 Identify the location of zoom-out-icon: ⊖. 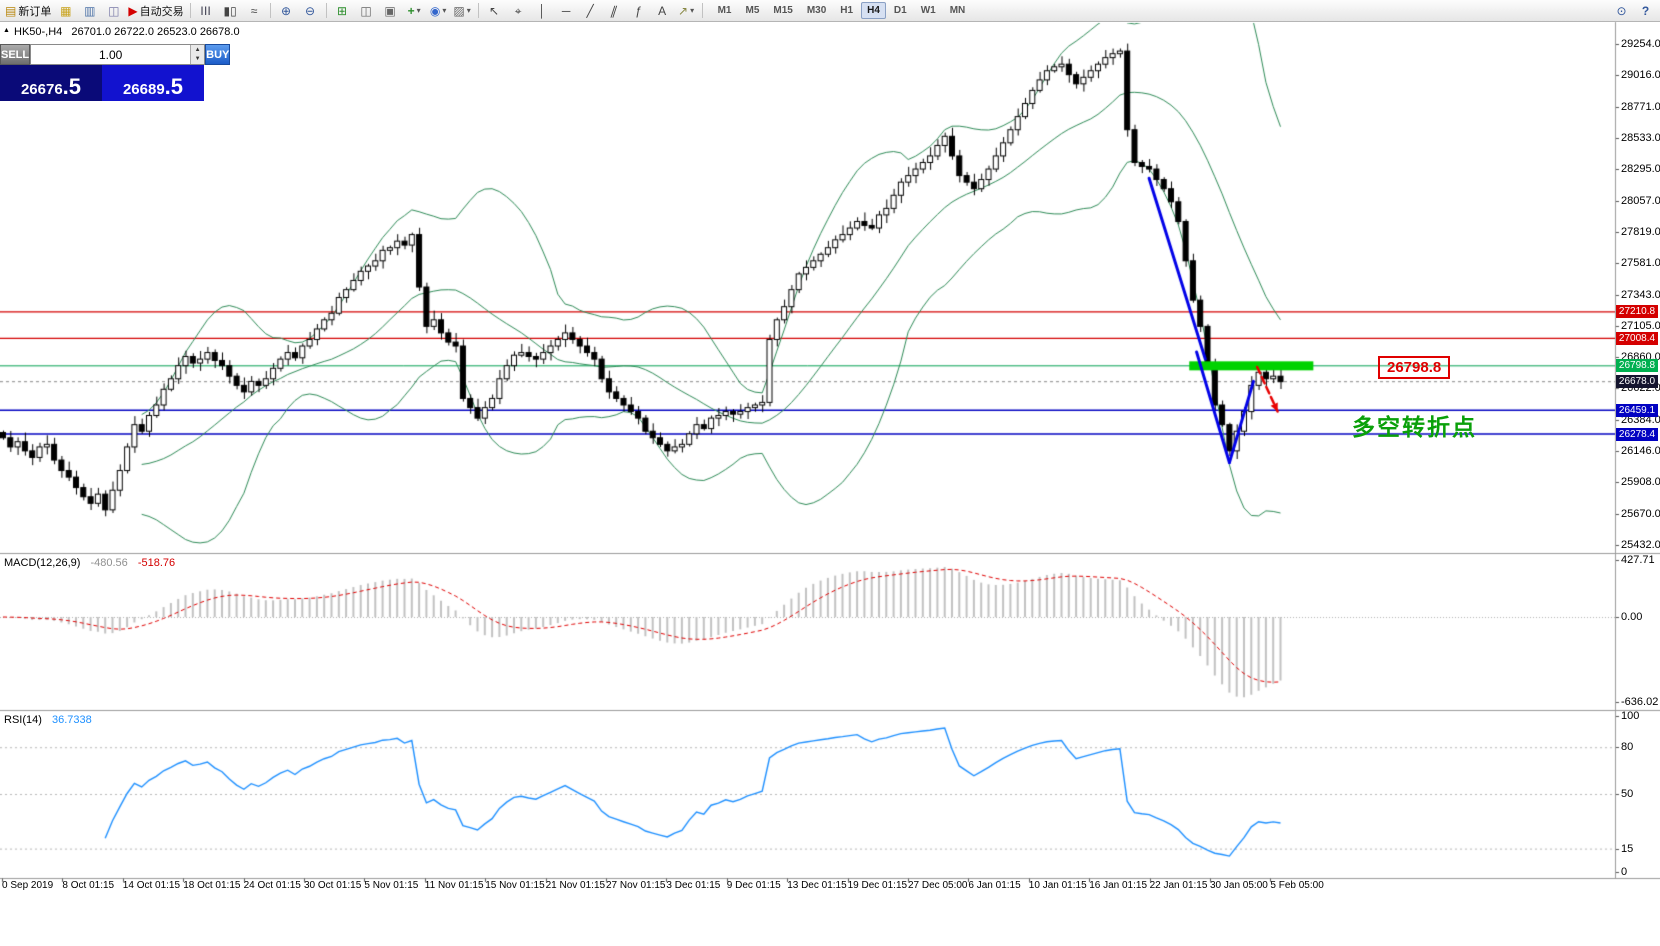
(310, 10).